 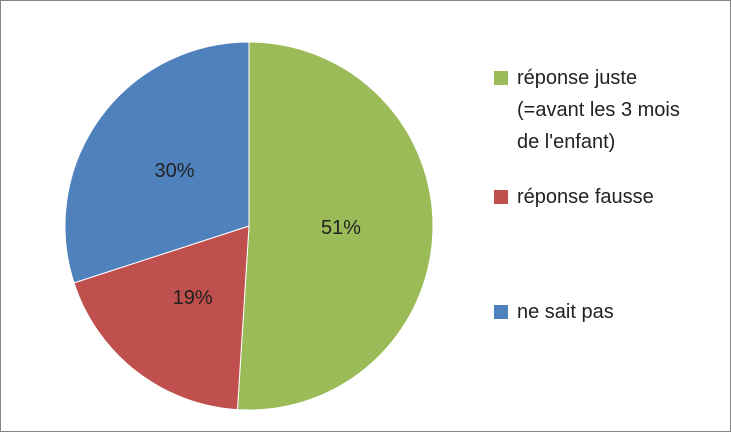 I want to click on data-label: 30%, so click(x=175, y=171).